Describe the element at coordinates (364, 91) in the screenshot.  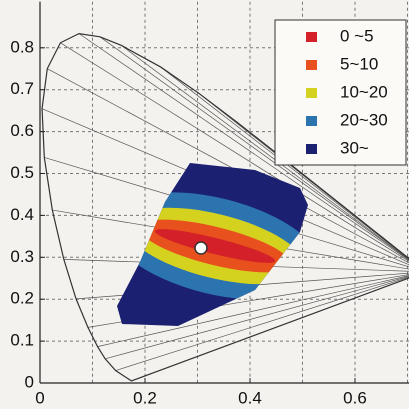
I see `legend-label: 10~20` at that location.